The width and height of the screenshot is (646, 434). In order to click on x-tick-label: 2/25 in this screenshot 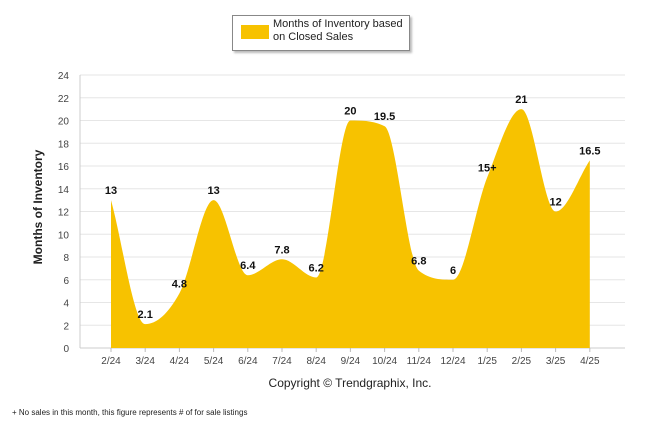, I will do `click(522, 361)`.